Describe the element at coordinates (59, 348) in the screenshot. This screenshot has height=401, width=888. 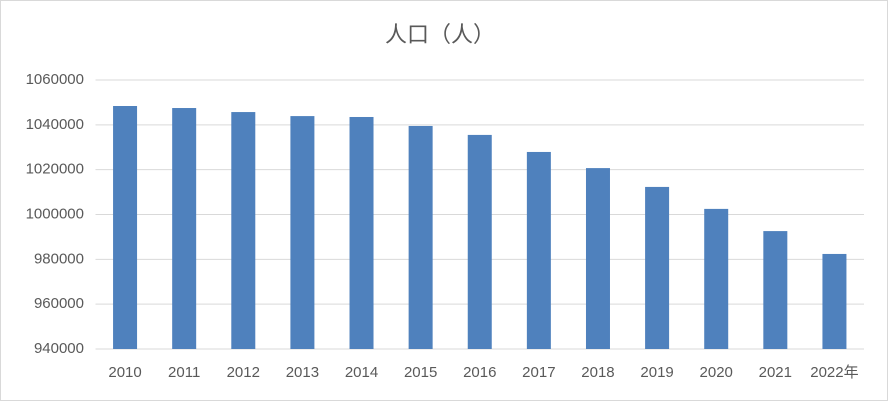
I see `y-tick-label: 940000` at that location.